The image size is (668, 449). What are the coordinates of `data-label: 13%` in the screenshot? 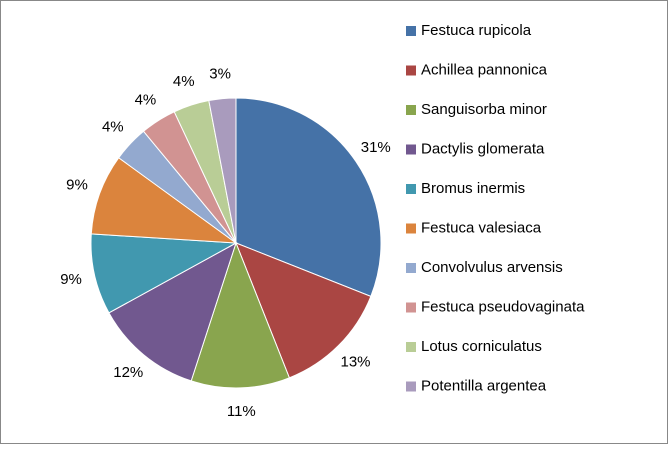 It's located at (355, 361).